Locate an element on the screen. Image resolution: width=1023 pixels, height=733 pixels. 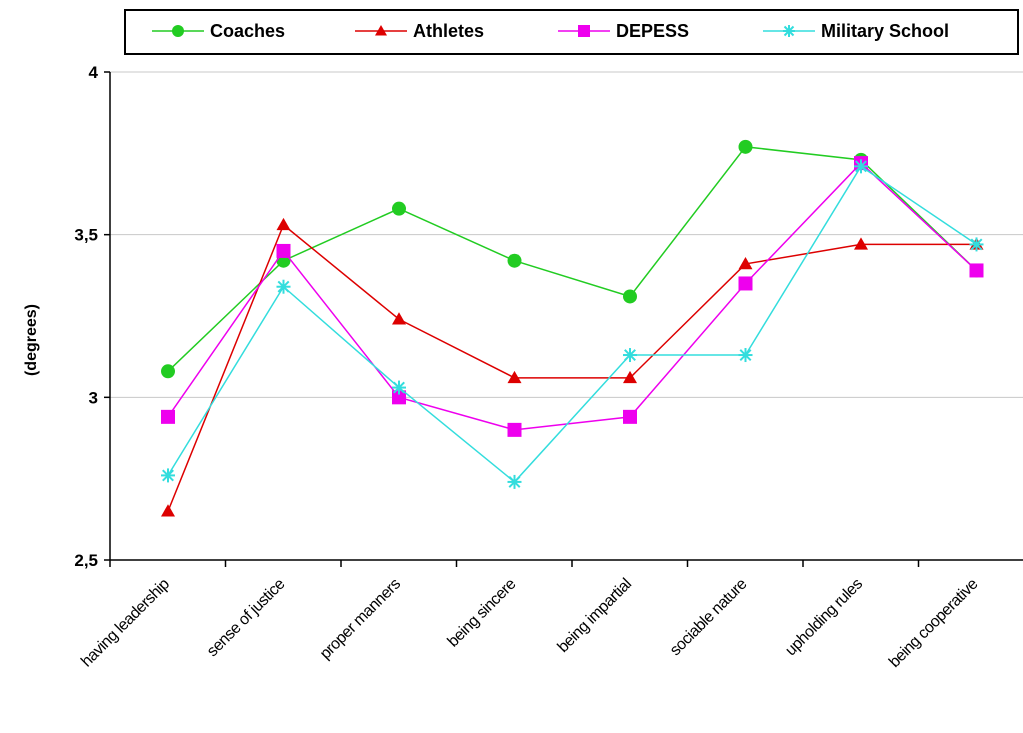
legend-item: Athletes is located at coordinates (419, 31).